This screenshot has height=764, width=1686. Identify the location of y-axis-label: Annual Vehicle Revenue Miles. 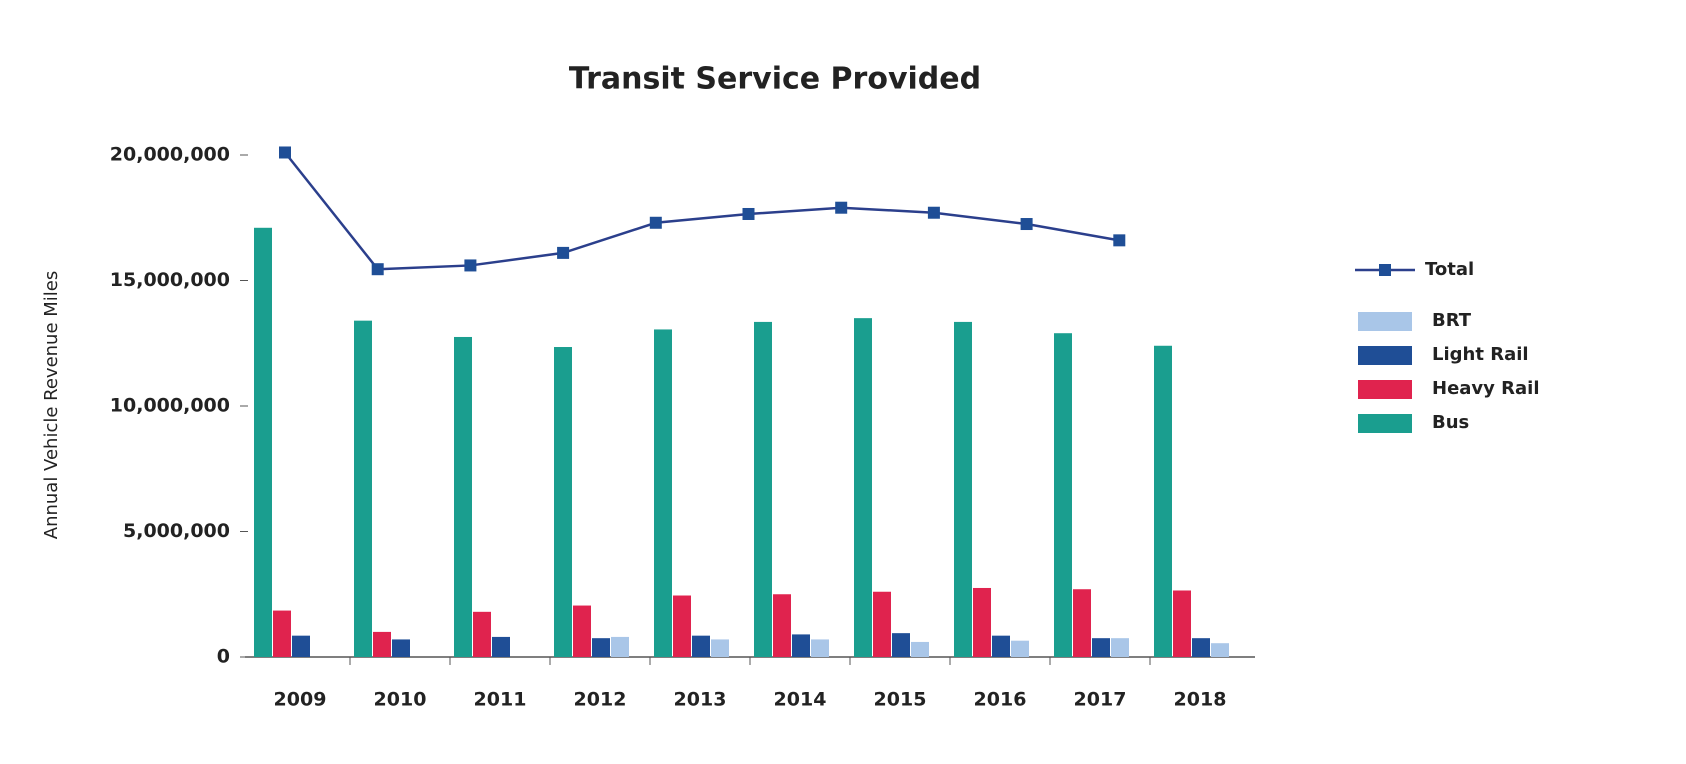
(51, 405).